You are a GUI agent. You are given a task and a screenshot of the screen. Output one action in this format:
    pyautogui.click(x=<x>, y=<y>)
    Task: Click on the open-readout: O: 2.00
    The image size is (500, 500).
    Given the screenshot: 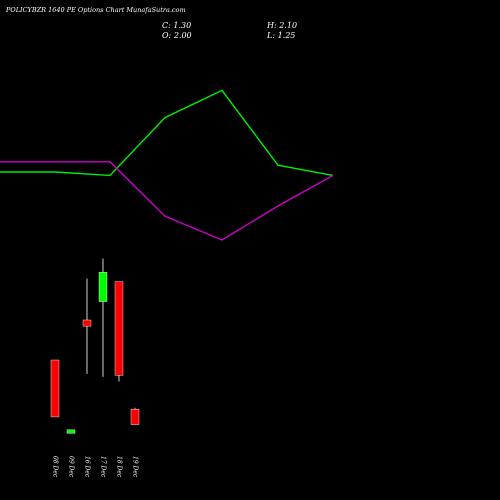 What is the action you would take?
    pyautogui.click(x=177, y=35)
    